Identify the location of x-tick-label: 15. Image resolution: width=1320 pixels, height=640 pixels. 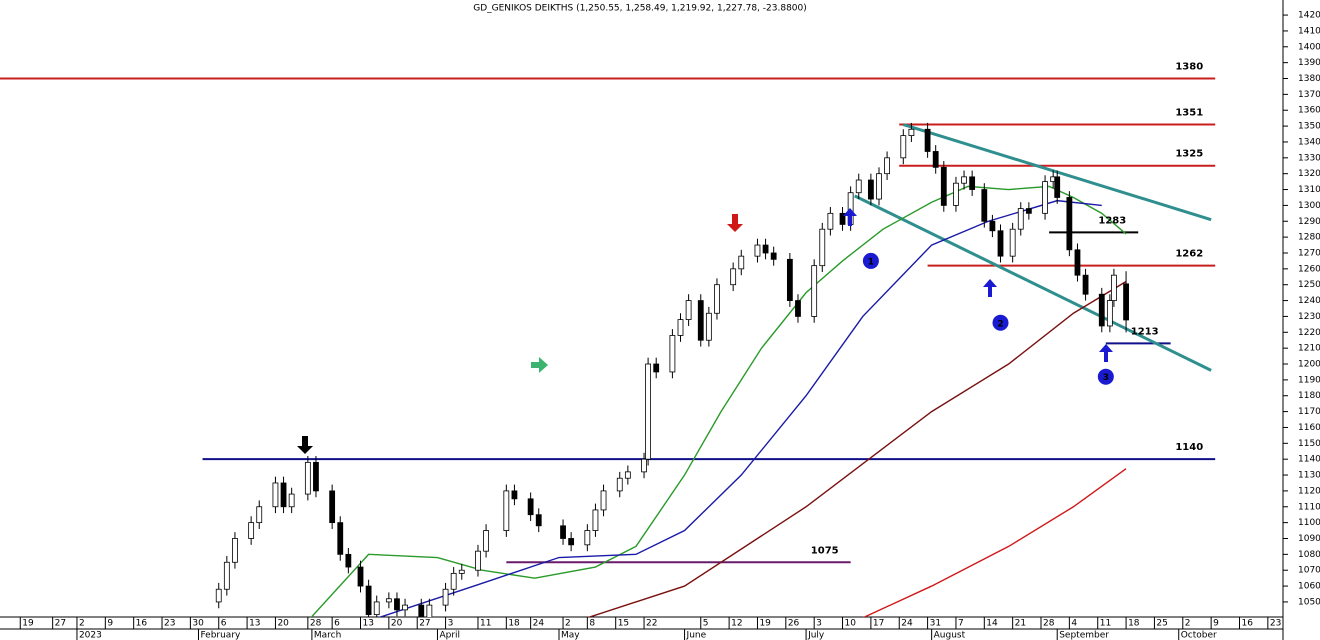
(623, 624).